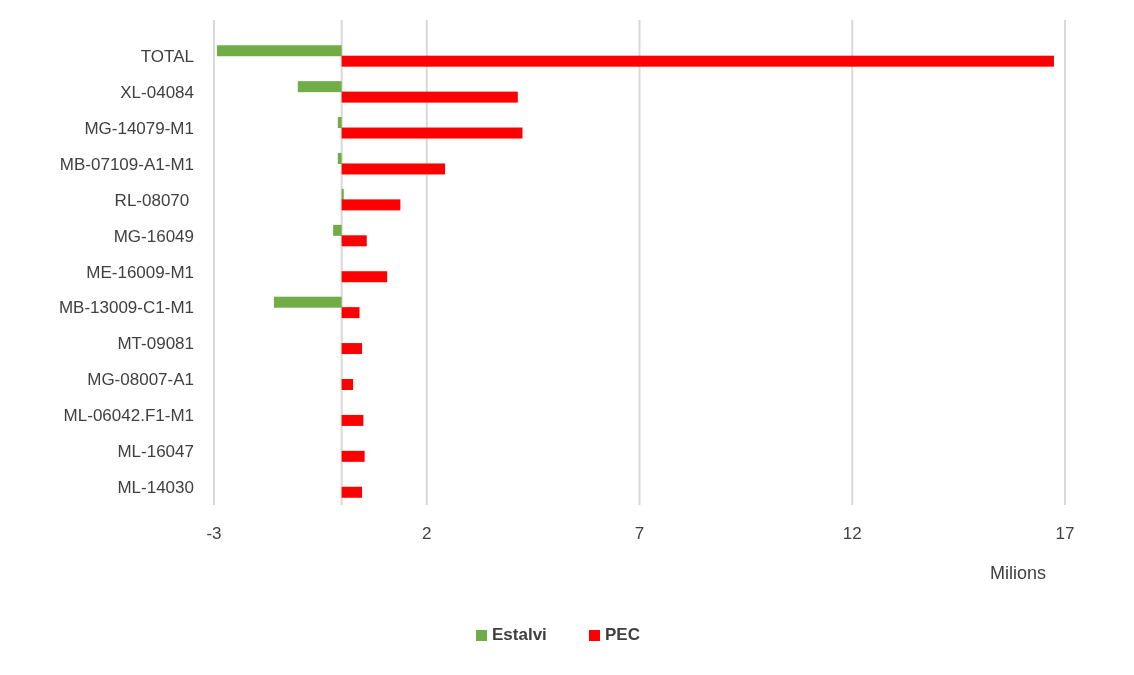 The height and width of the screenshot is (675, 1134). What do you see at coordinates (157, 92) in the screenshot?
I see `y-tick-label: XL-04084` at bounding box center [157, 92].